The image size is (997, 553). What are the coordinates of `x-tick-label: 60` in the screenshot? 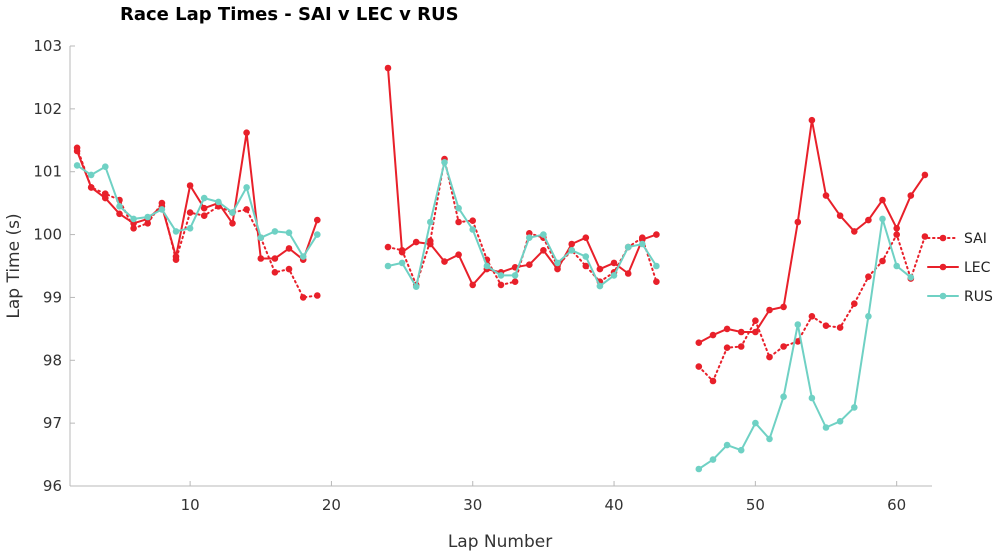 It's located at (896, 505).